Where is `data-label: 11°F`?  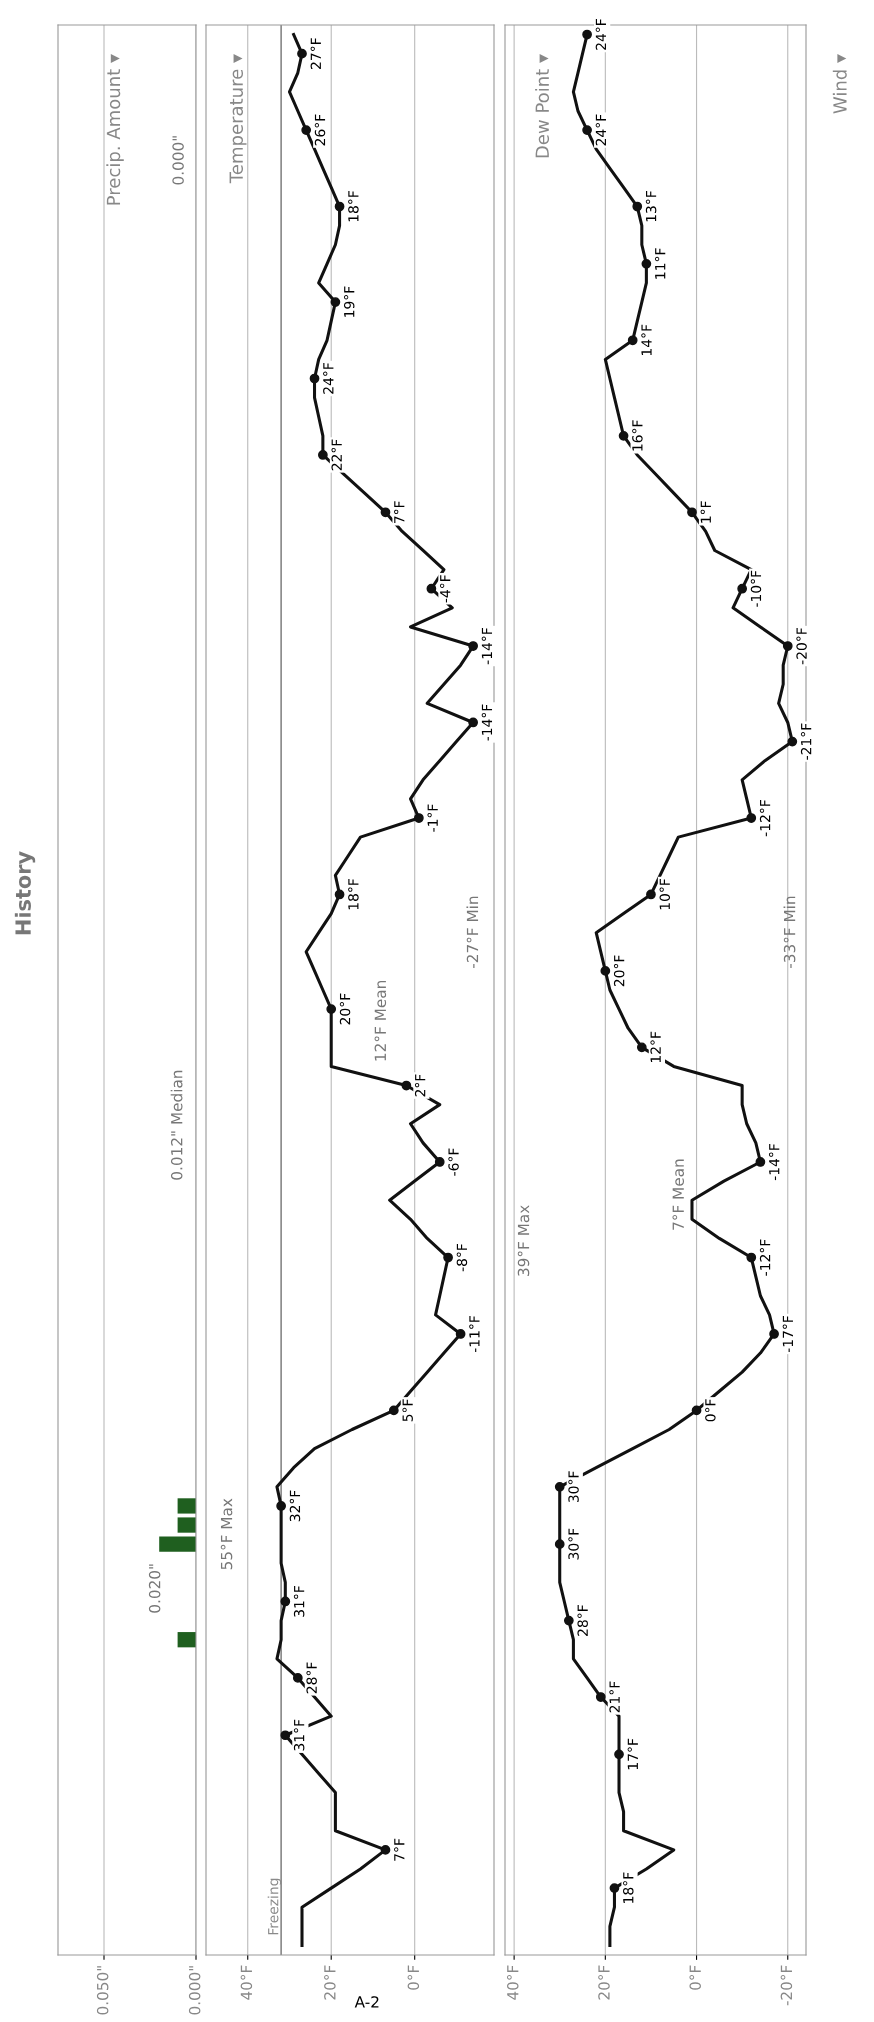
data-label: 11°F is located at coordinates (660, 263).